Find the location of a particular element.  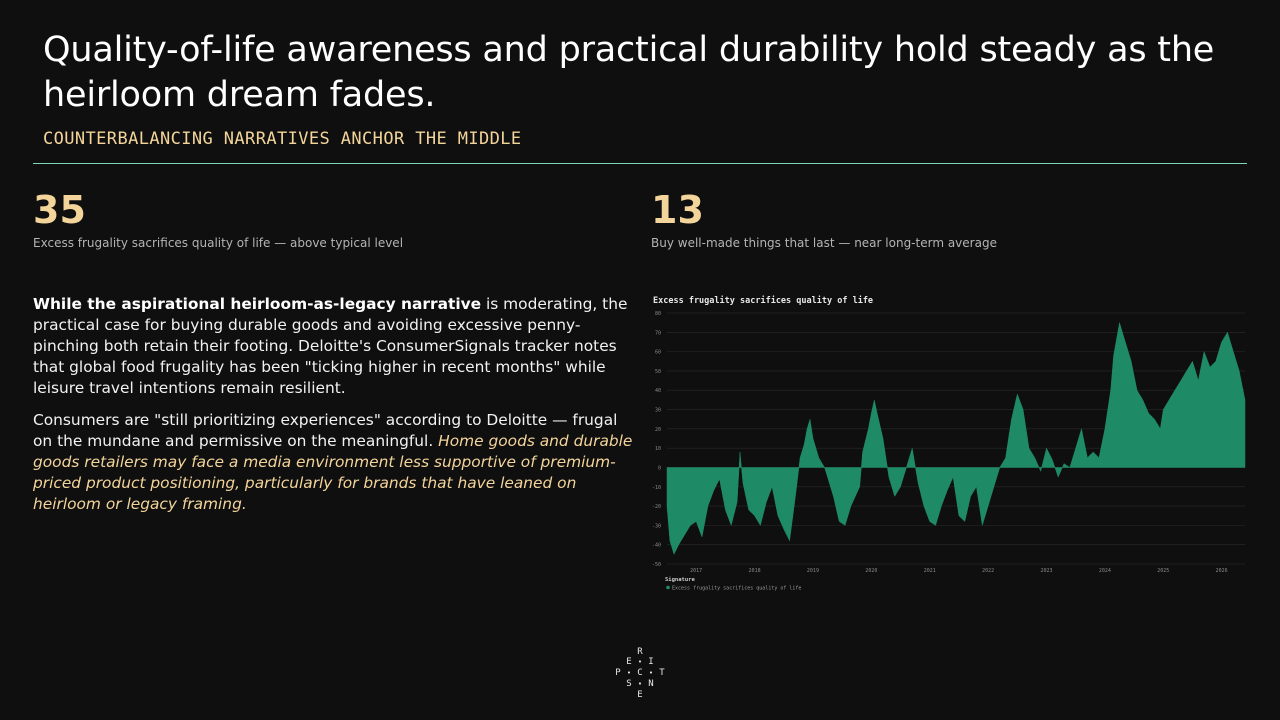

x-tick-label: 2019 is located at coordinates (813, 571).